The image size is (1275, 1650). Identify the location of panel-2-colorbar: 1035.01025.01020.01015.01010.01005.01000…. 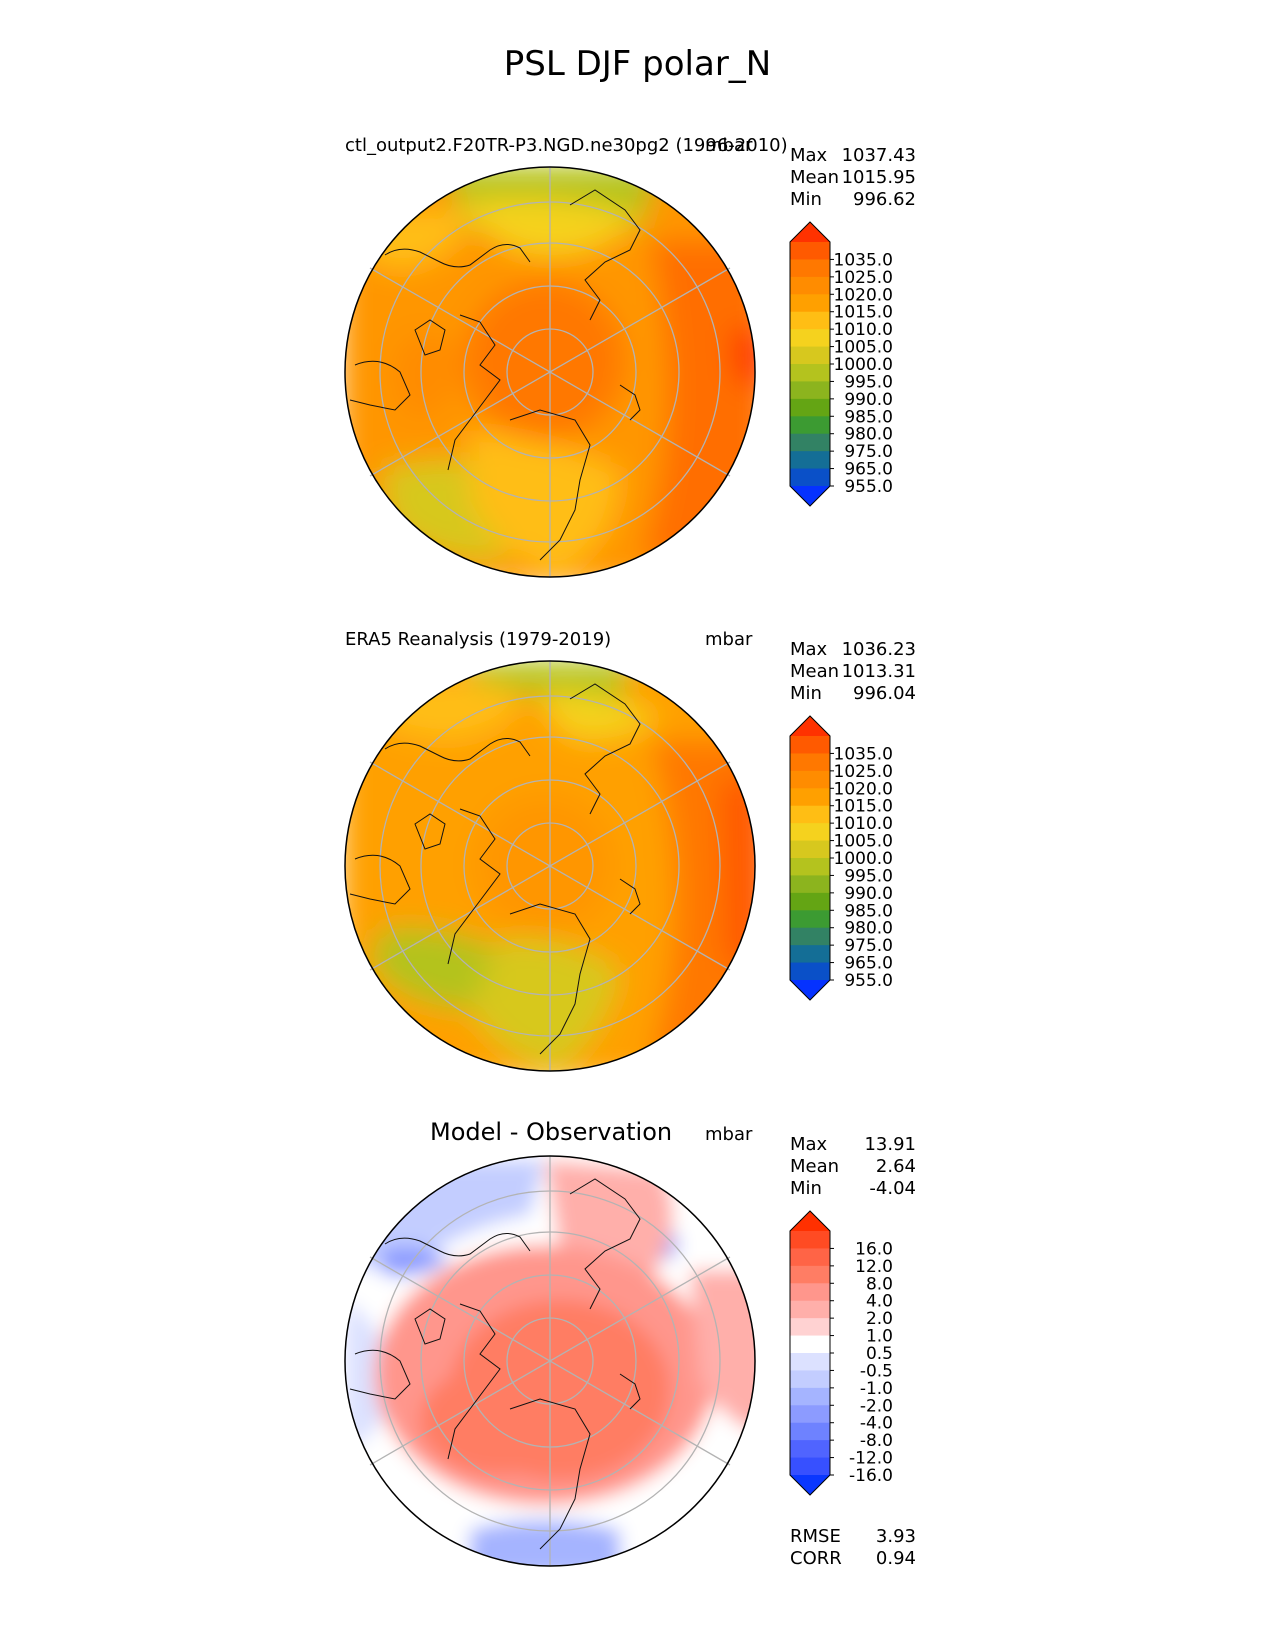
(841, 858).